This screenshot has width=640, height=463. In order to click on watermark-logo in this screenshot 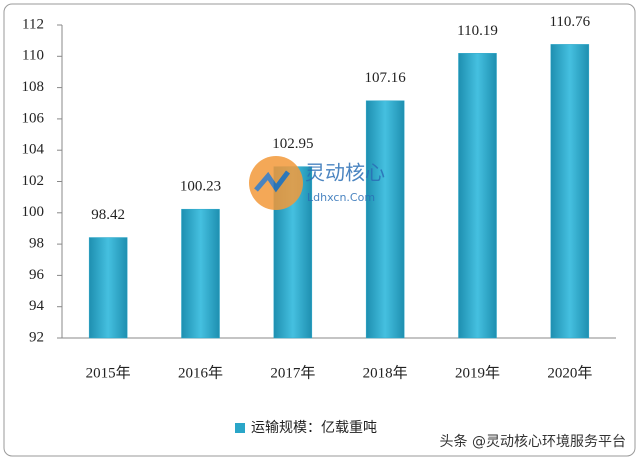, I will do `click(276, 183)`.